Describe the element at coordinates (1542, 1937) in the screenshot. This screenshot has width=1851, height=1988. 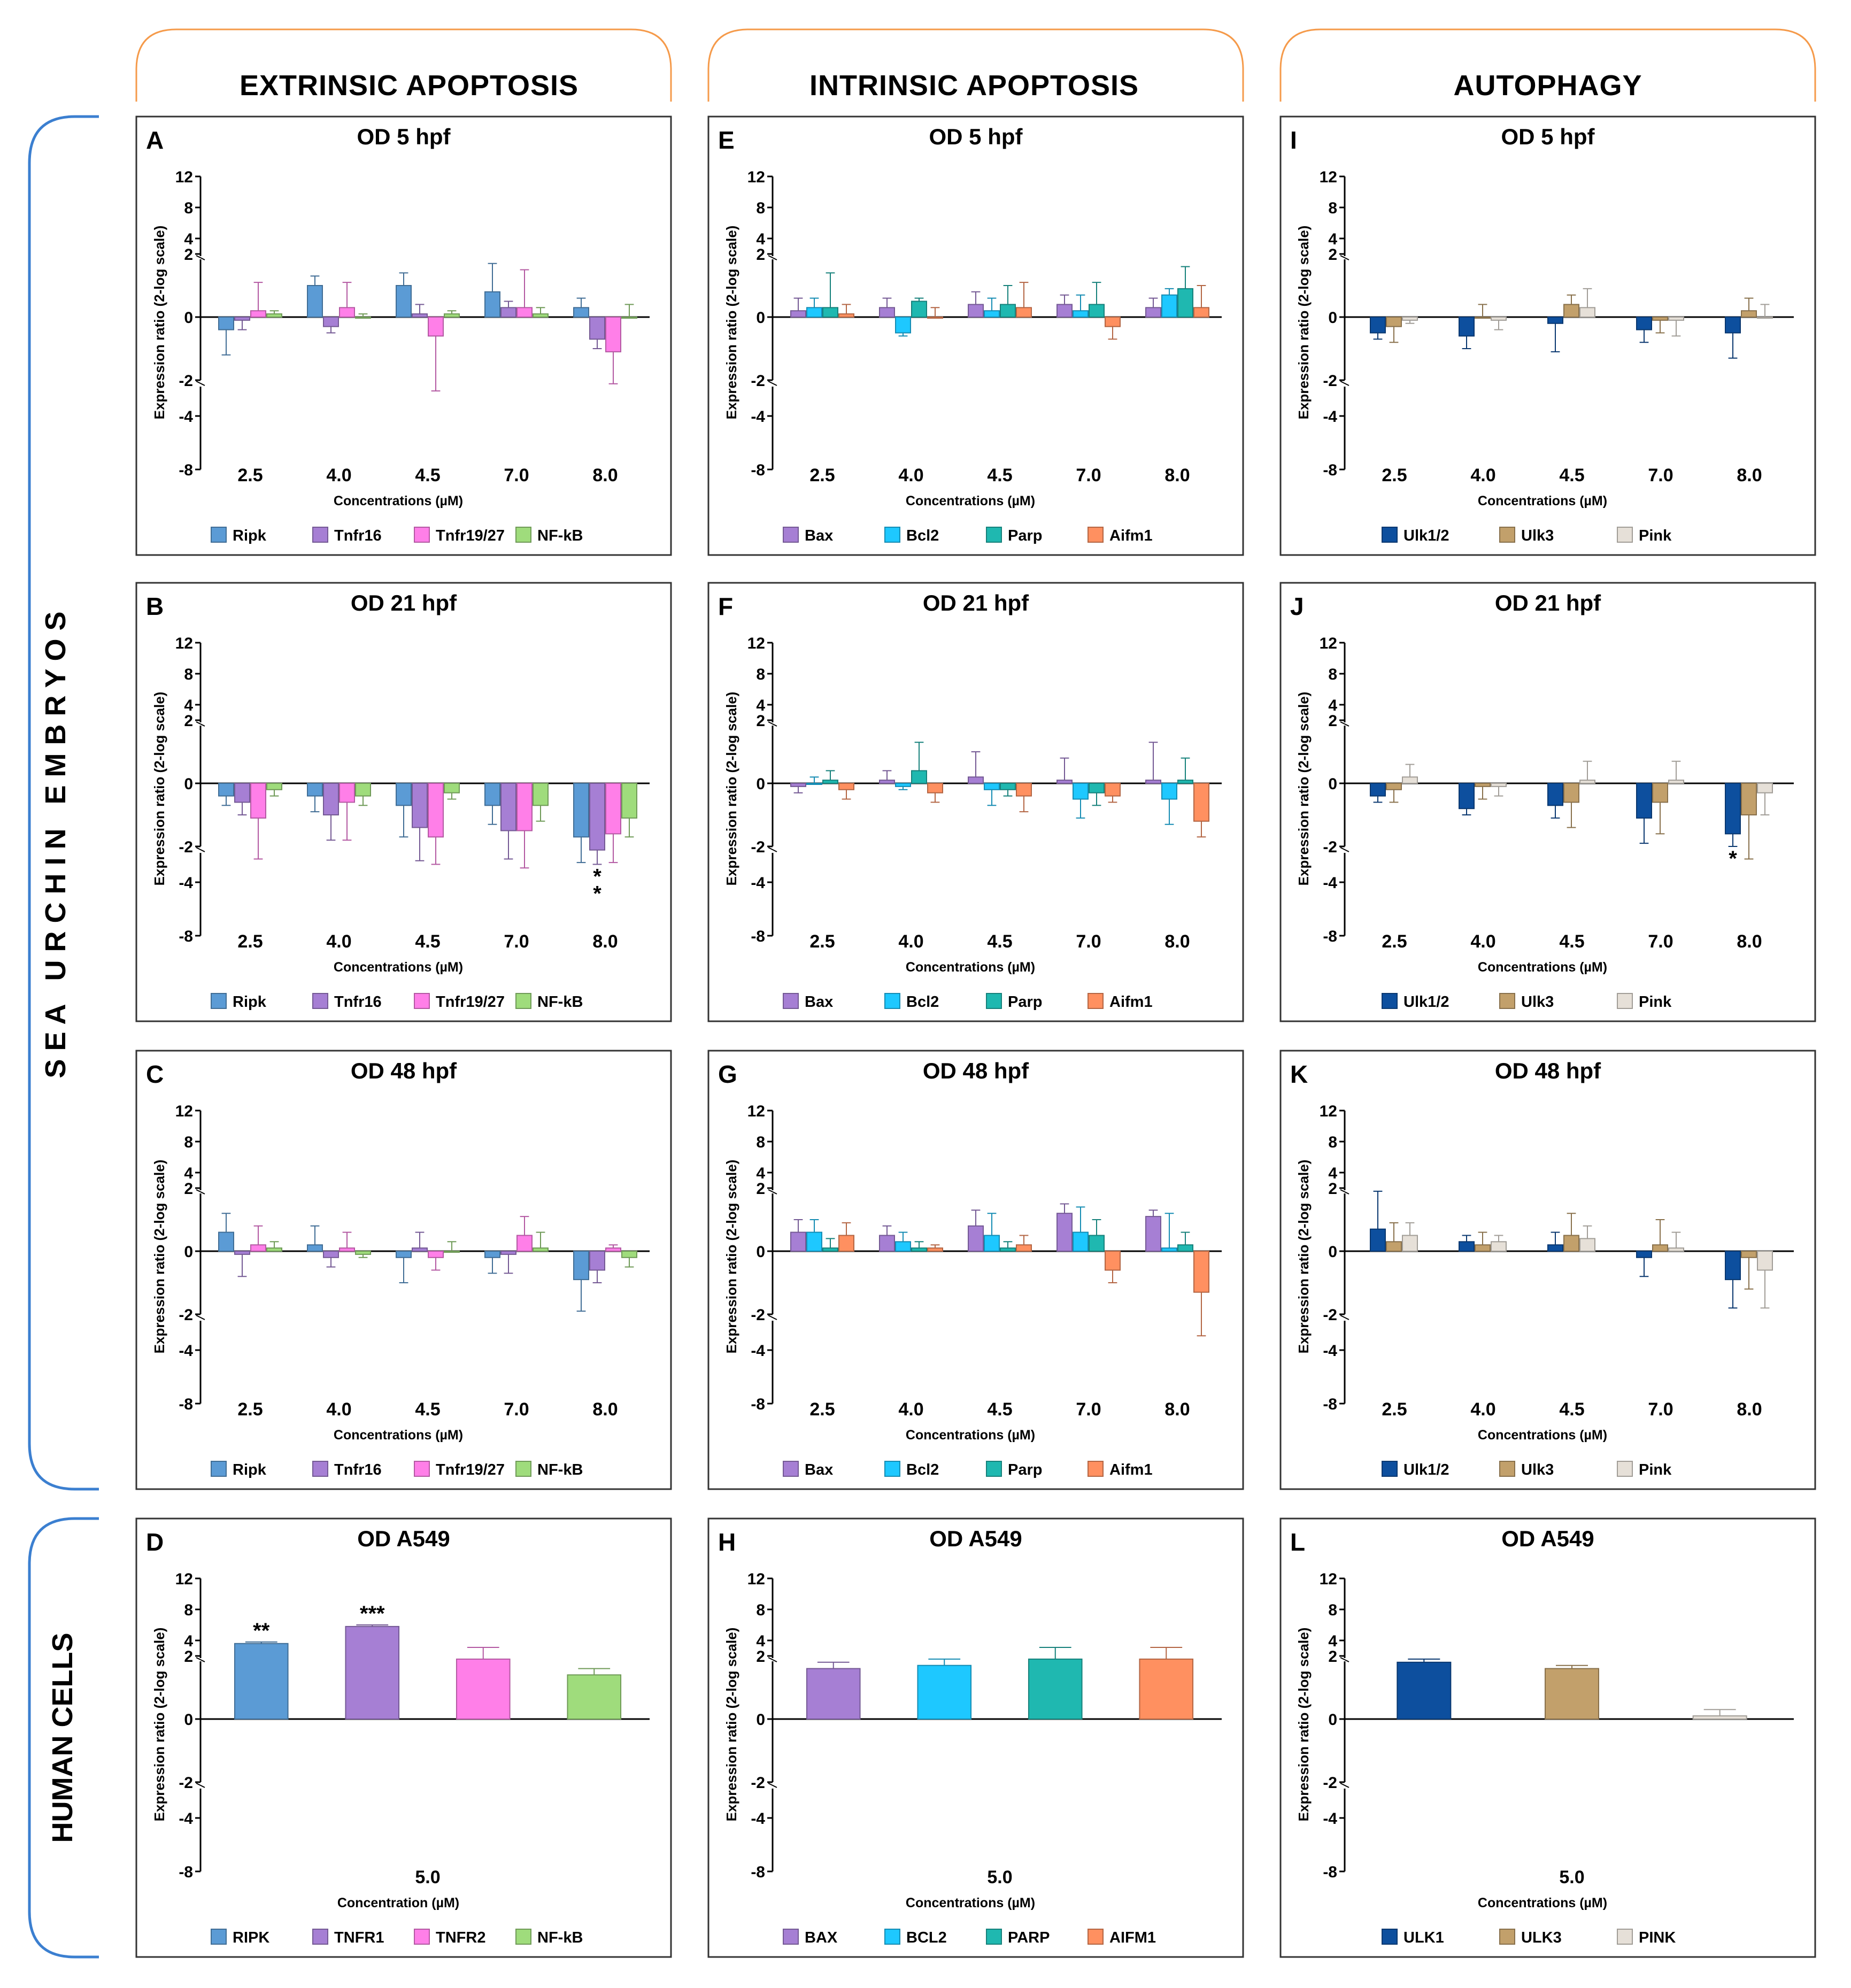
I see `legend-label: ULK3` at that location.